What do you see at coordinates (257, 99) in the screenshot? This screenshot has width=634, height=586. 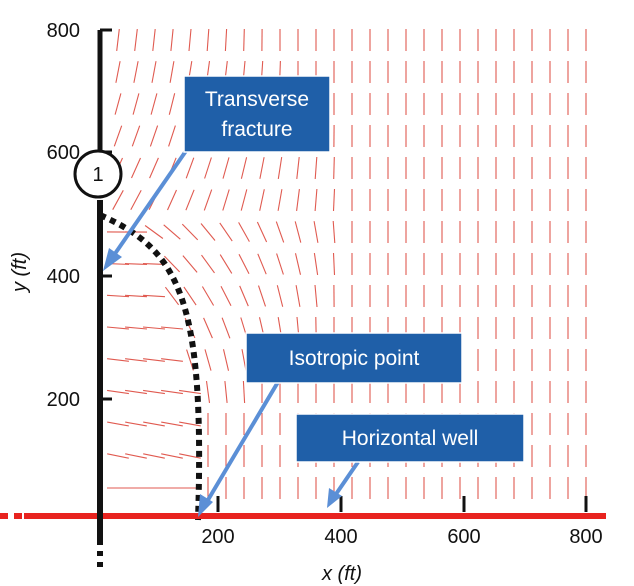 I see `callout-line-1: Transverse` at bounding box center [257, 99].